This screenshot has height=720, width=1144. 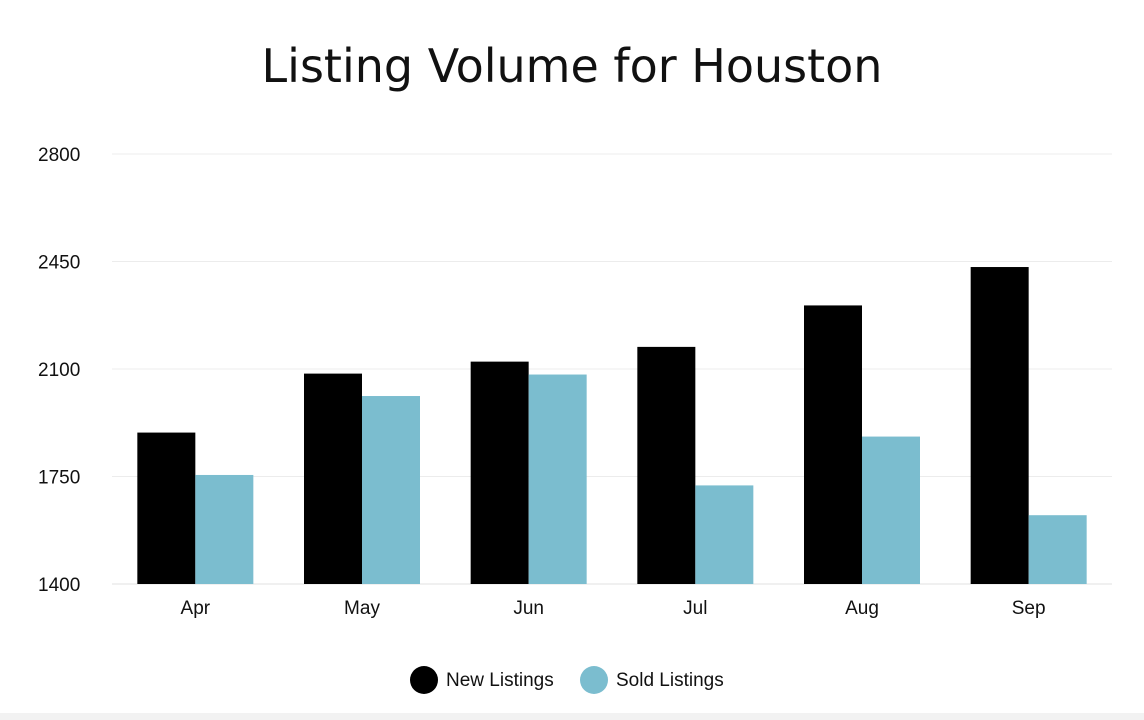 What do you see at coordinates (666, 465) in the screenshot?
I see `bar-new-listings-jul` at bounding box center [666, 465].